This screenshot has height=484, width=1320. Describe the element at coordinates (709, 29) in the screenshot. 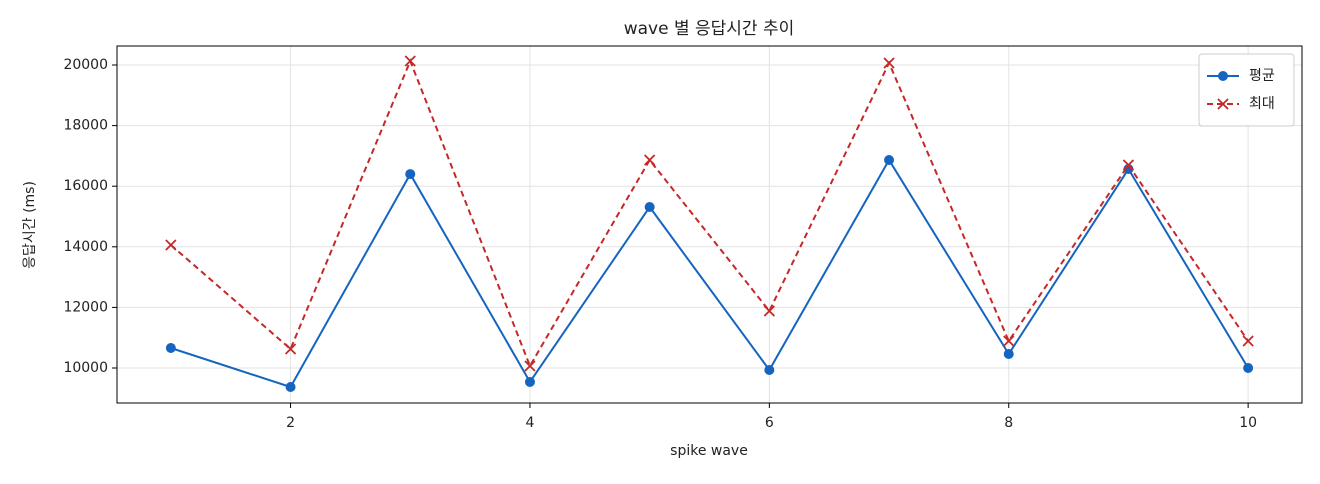

I see `chart-title: wave 별 응답시간 추이` at that location.